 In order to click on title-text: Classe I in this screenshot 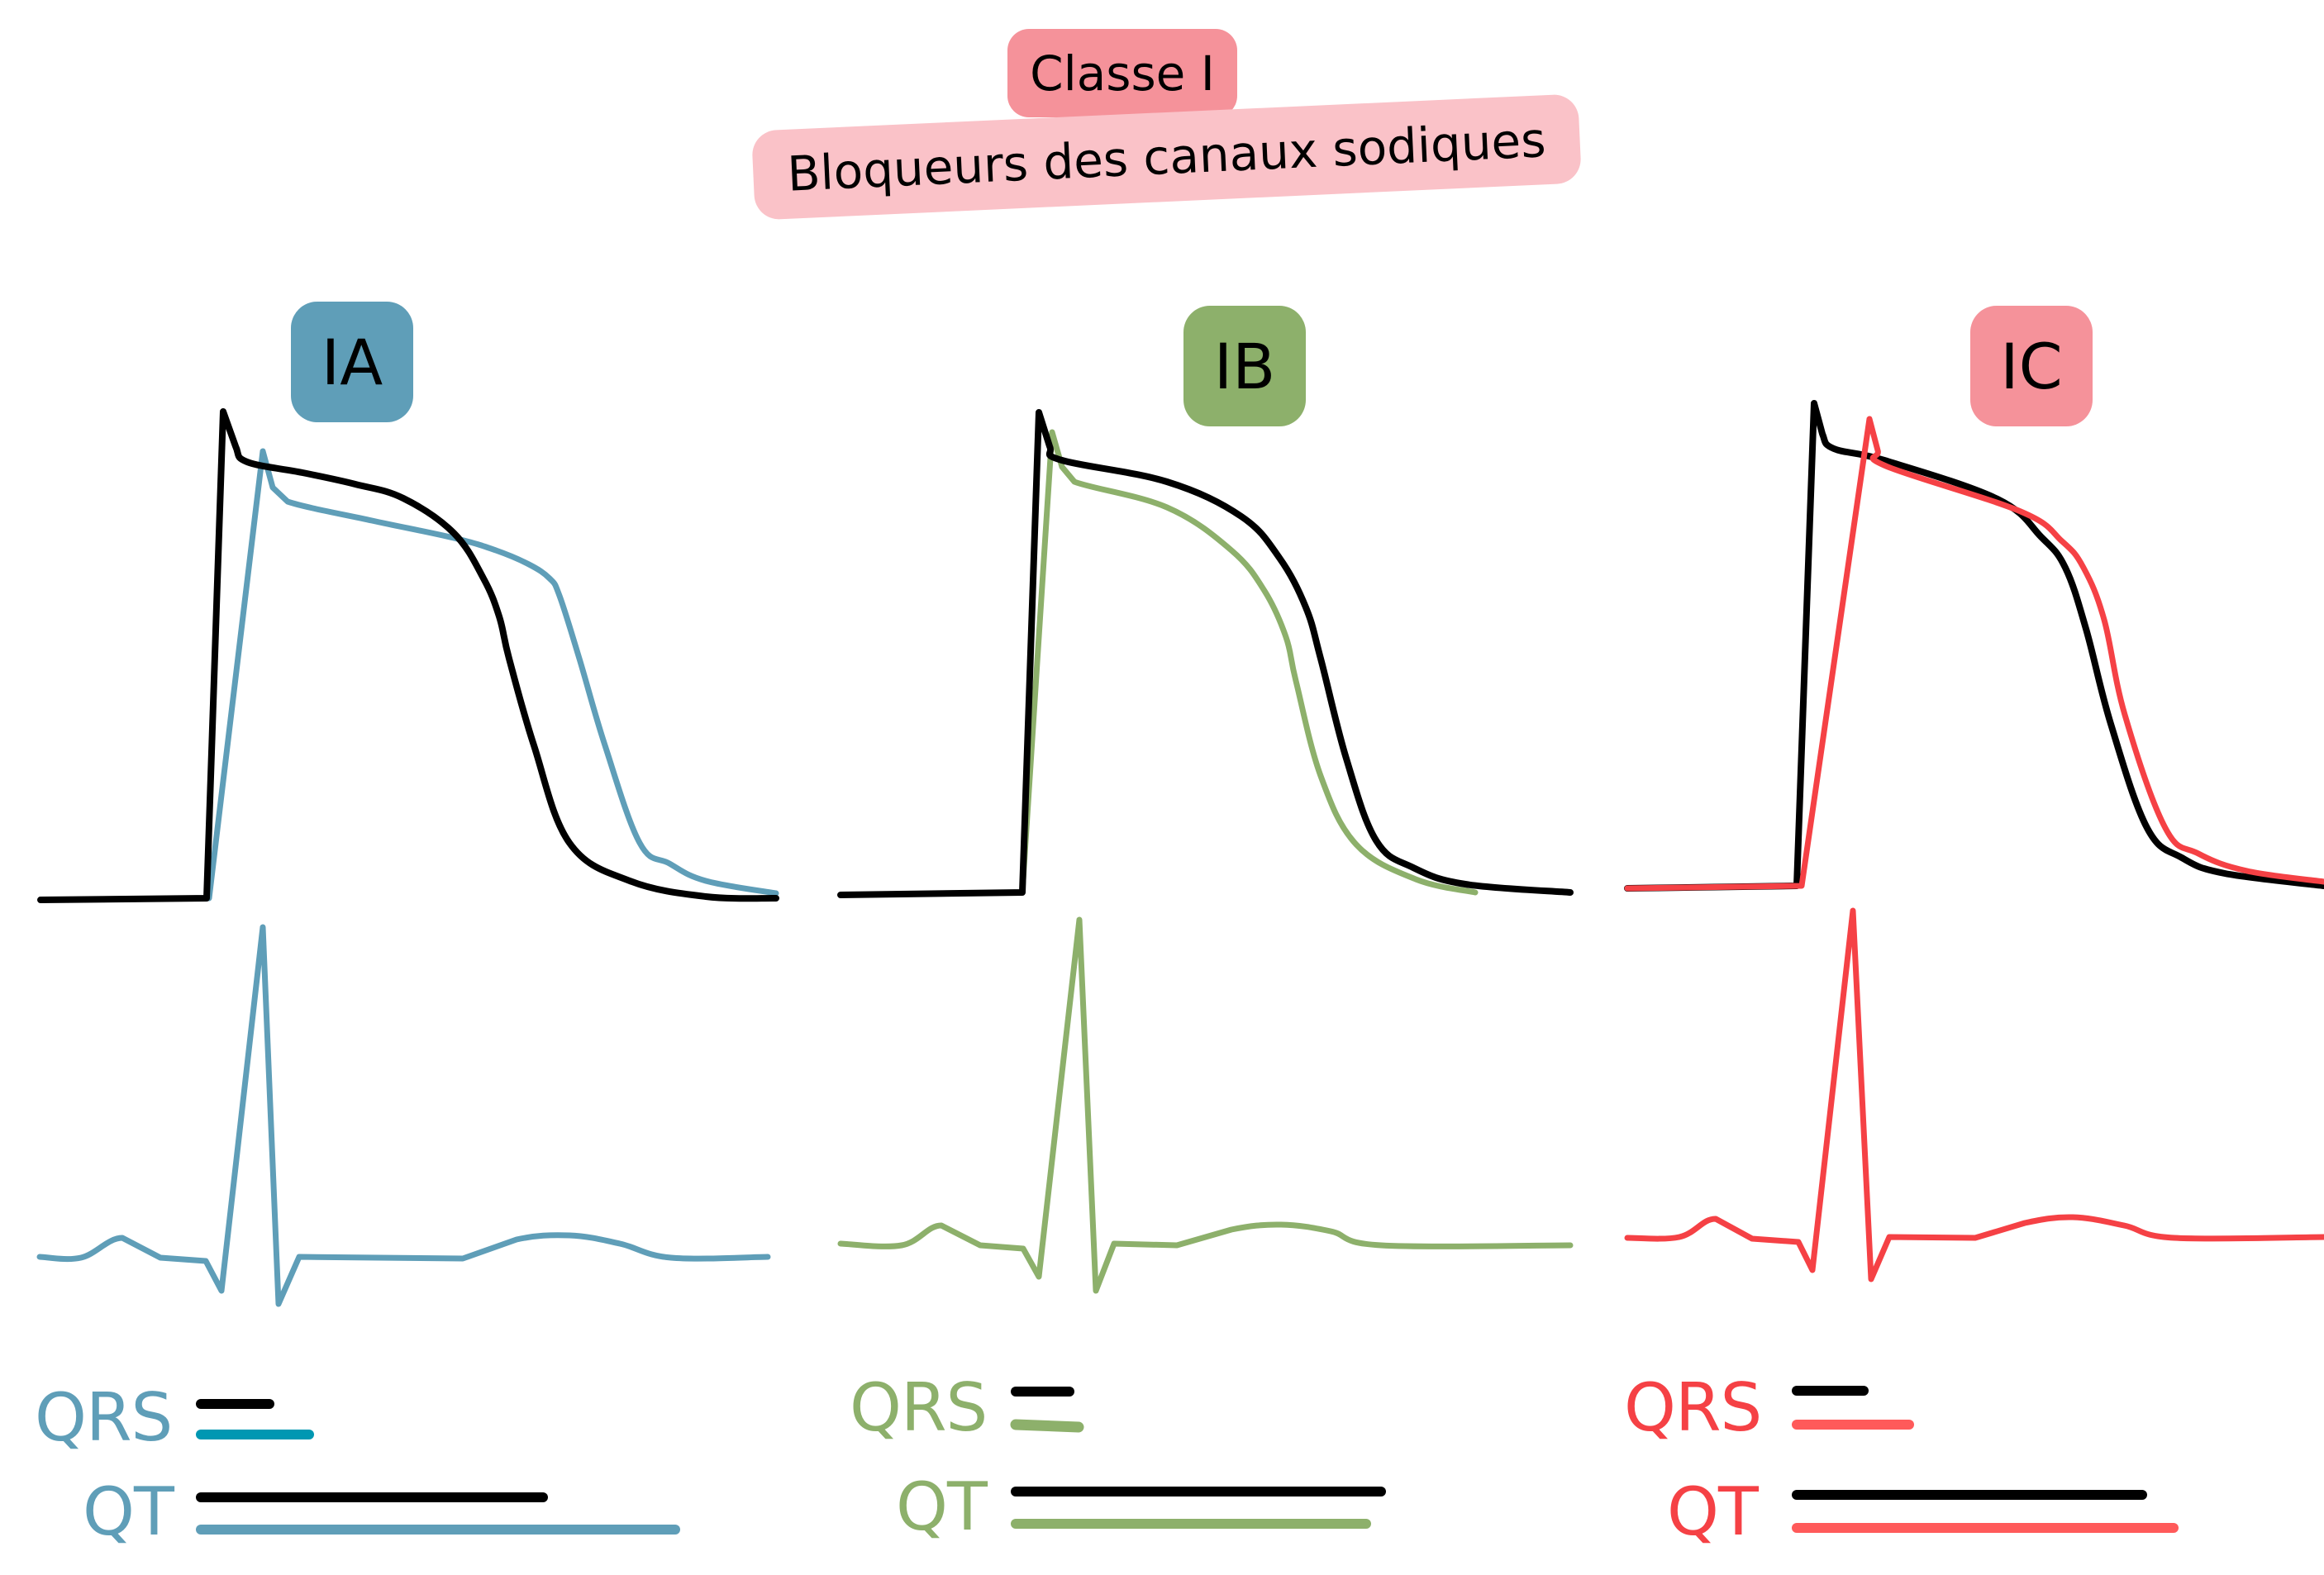, I will do `click(1122, 73)`.